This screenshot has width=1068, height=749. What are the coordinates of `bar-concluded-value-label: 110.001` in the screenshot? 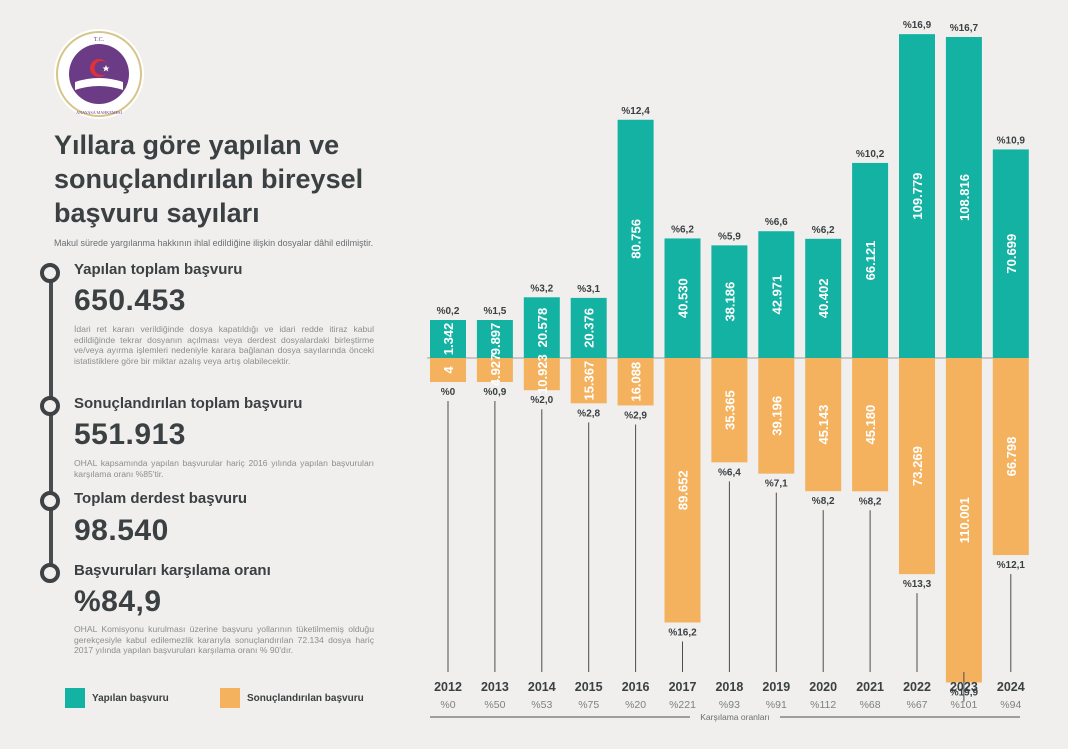 It's located at (964, 520).